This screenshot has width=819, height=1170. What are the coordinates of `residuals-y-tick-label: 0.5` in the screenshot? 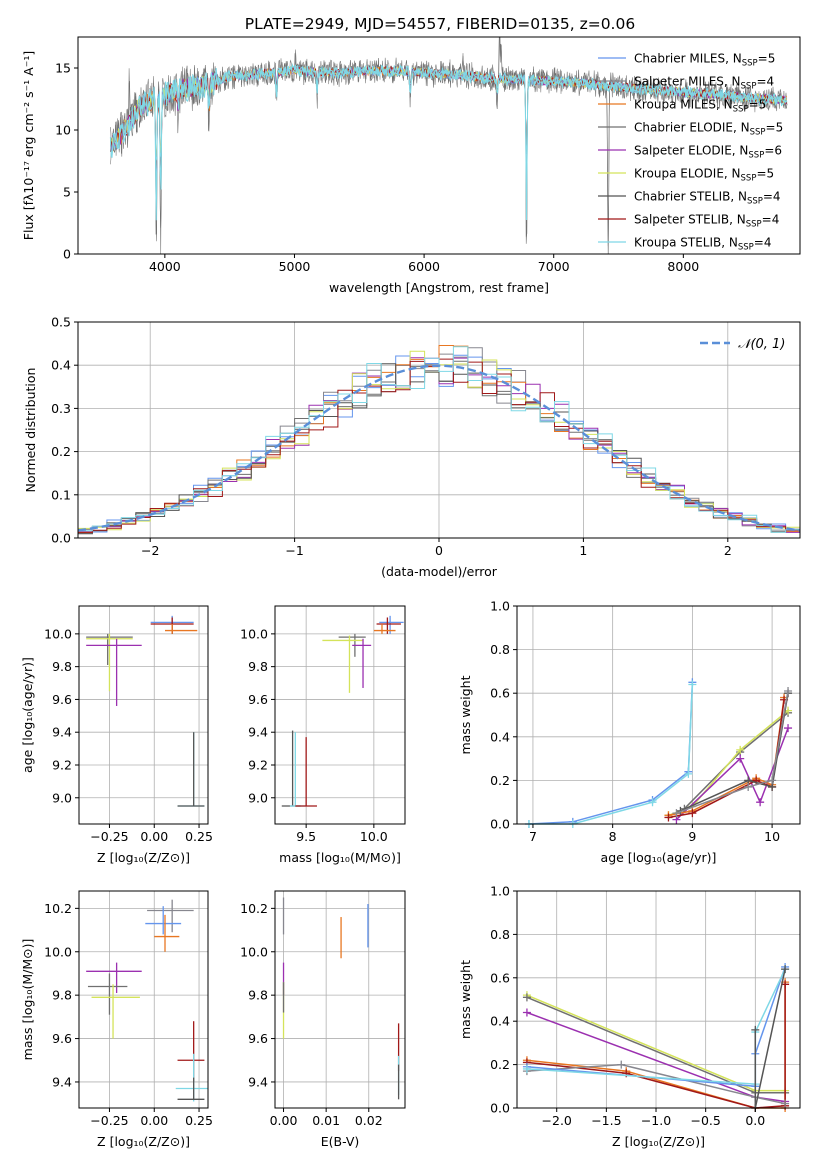 It's located at (61, 322).